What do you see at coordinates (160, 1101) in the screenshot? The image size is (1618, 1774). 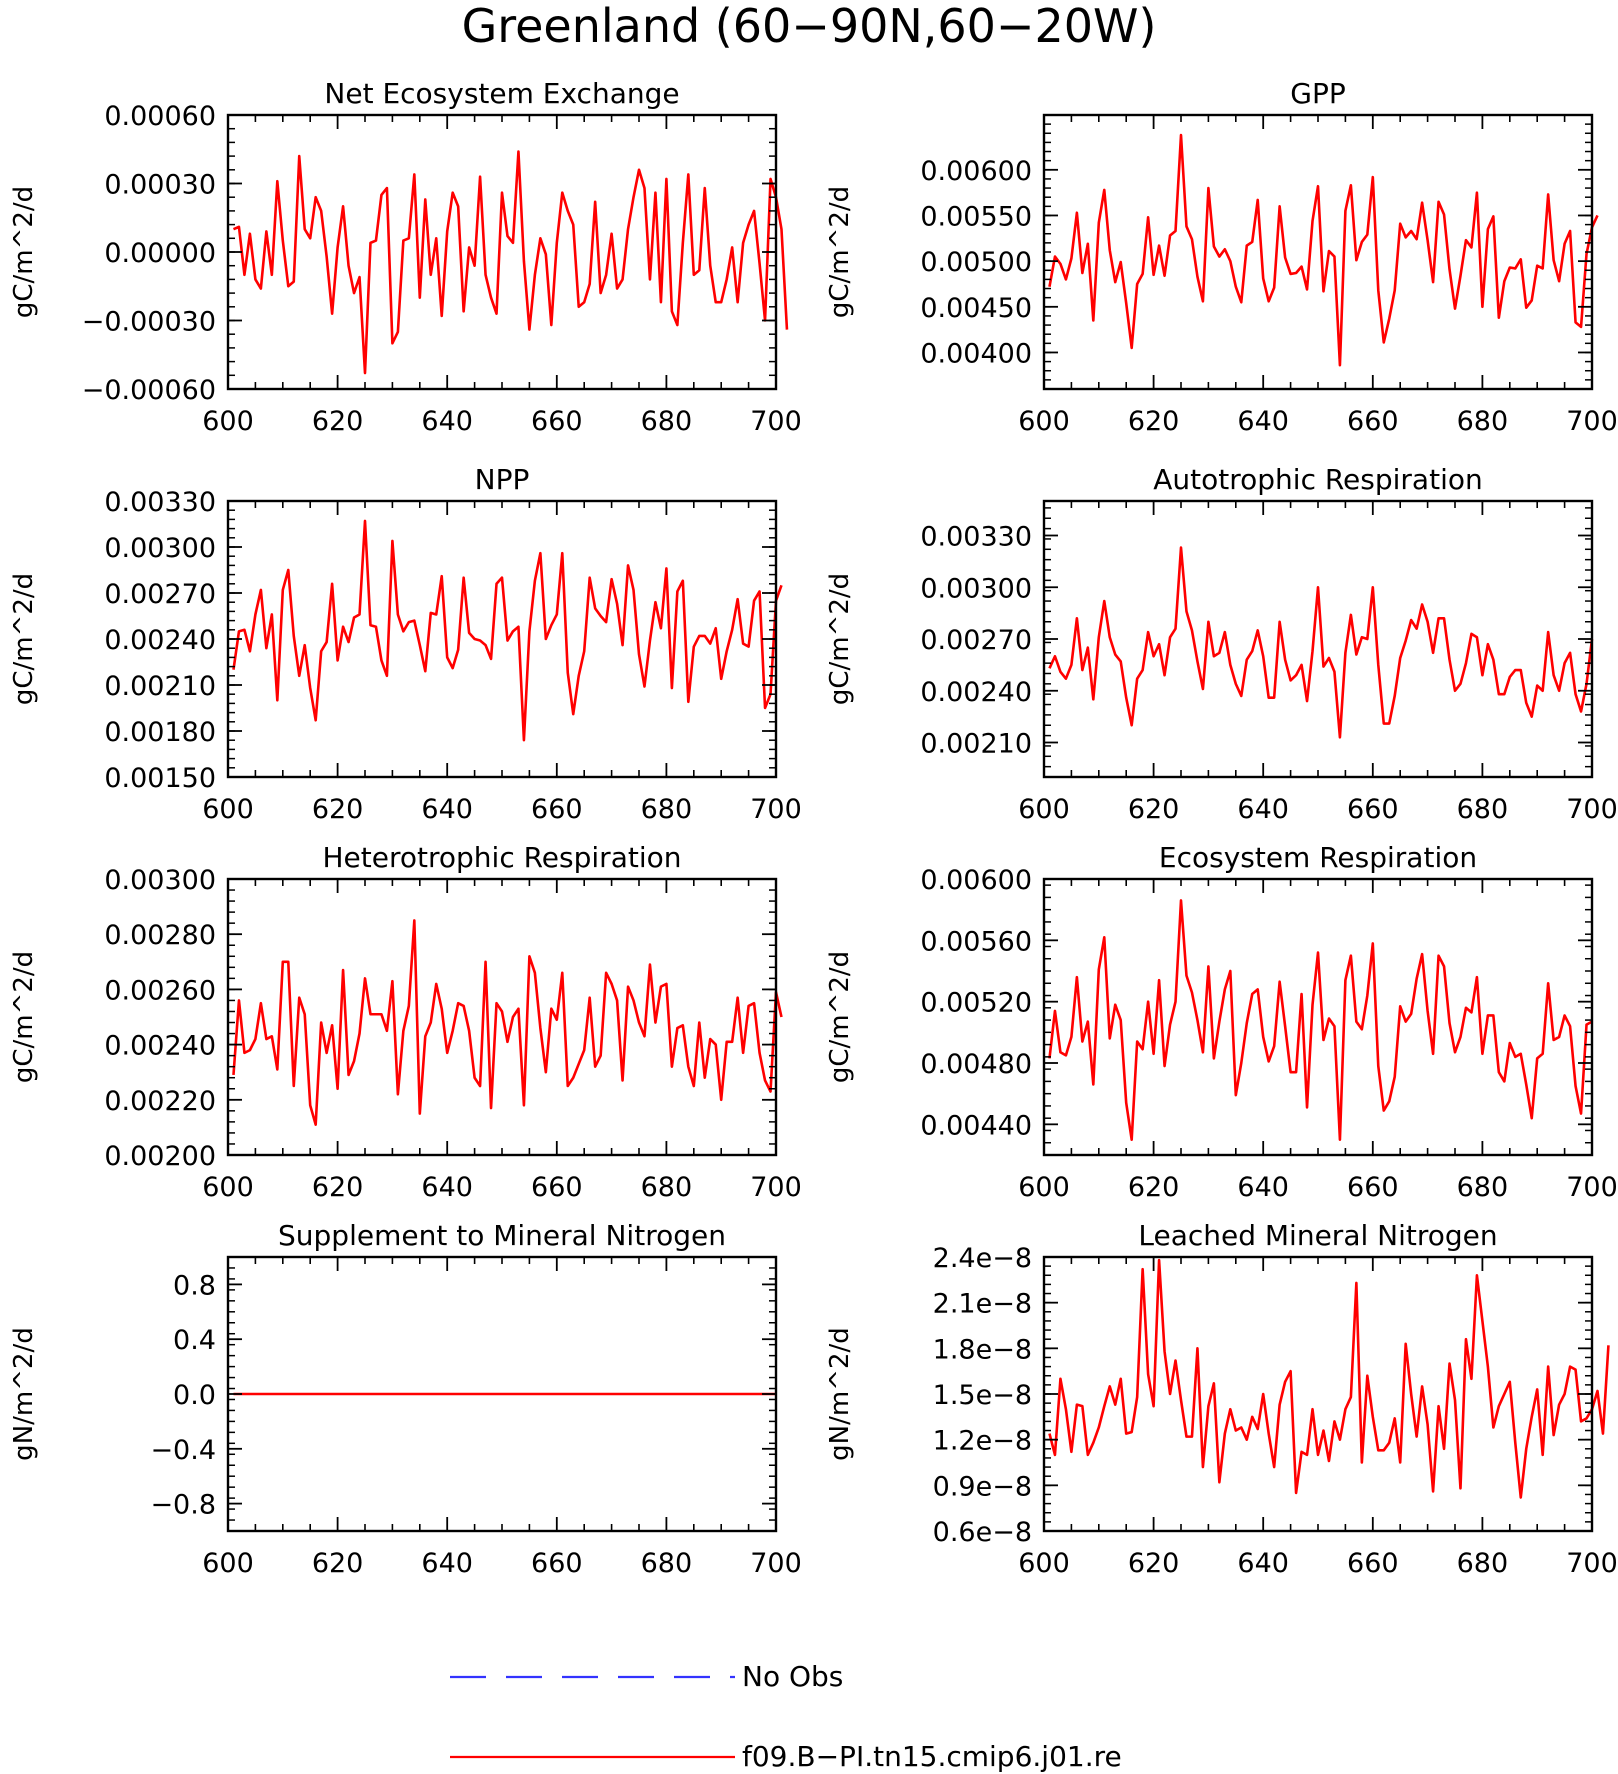 I see `y-tick-label: 0.00220` at bounding box center [160, 1101].